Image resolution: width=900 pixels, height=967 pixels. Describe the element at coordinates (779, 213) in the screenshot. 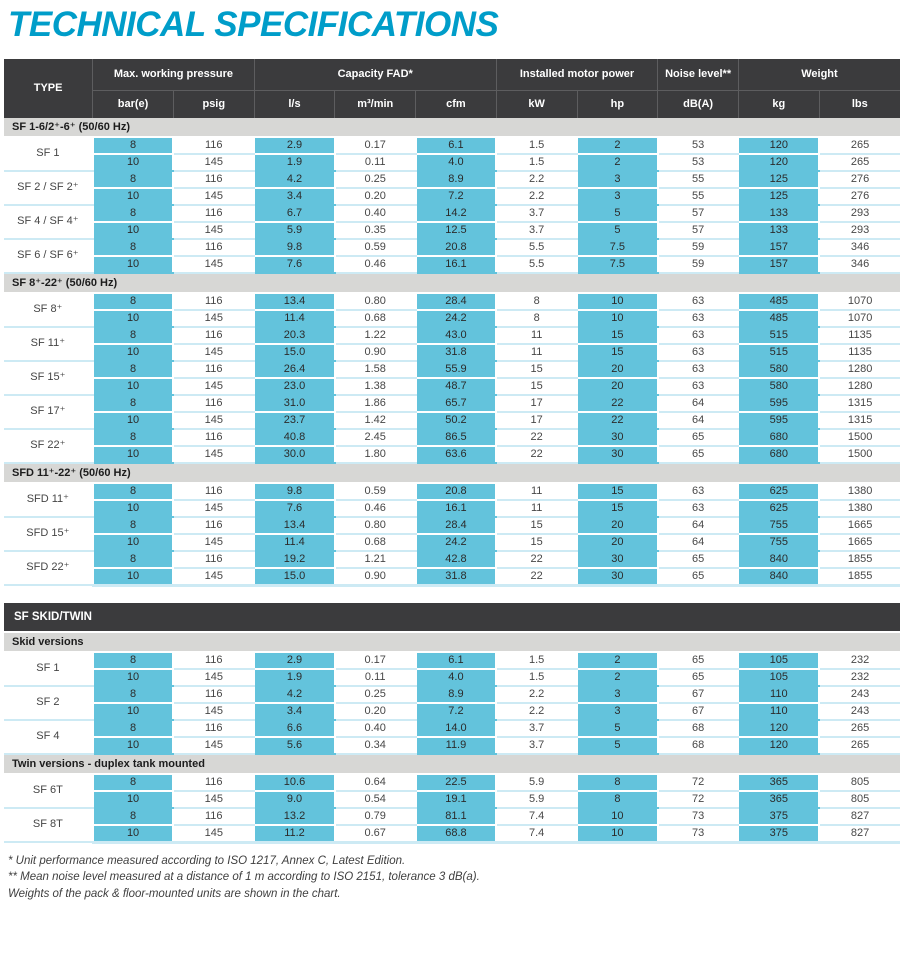

I see `cell-kg: 133` at that location.